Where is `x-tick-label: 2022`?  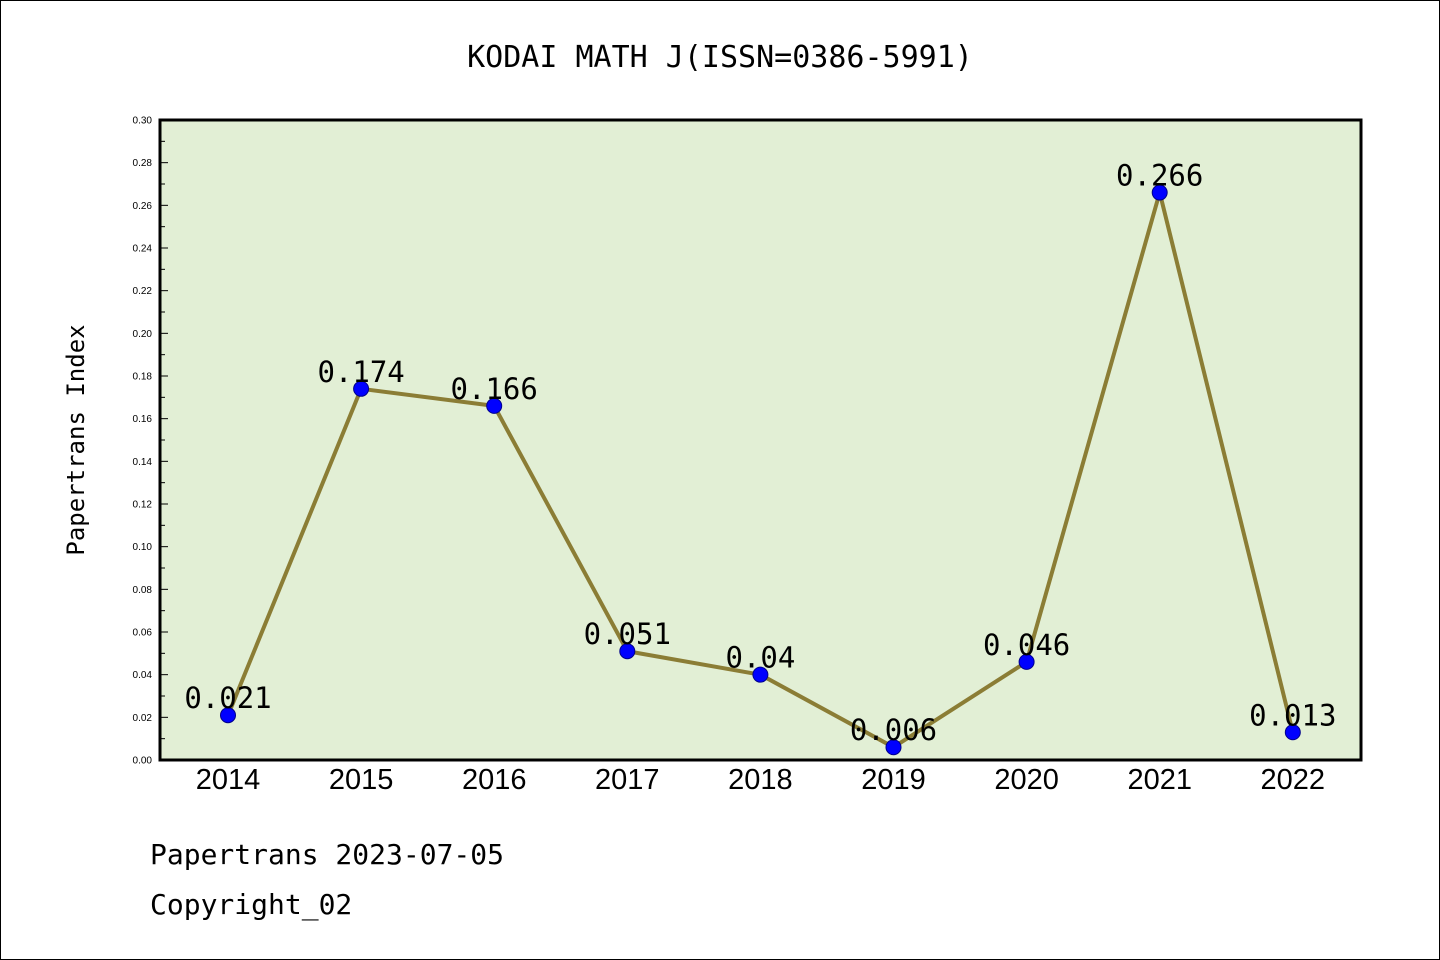 x-tick-label: 2022 is located at coordinates (1293, 780).